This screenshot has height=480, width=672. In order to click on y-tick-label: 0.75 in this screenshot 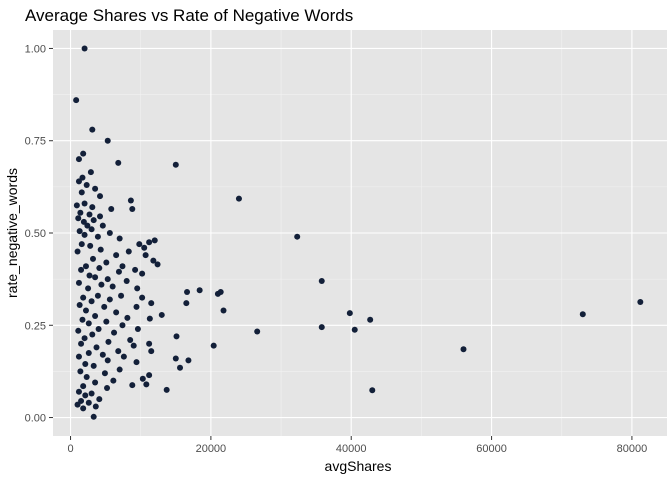, I will do `click(35, 142)`.